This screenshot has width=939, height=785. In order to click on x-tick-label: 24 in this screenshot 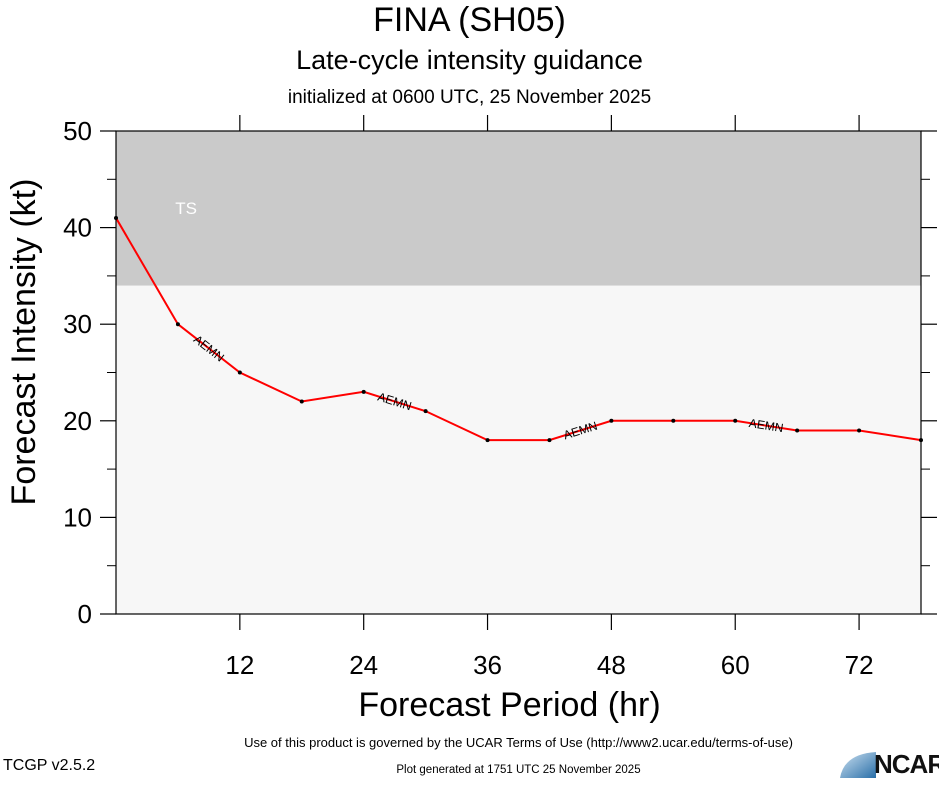, I will do `click(363, 665)`.